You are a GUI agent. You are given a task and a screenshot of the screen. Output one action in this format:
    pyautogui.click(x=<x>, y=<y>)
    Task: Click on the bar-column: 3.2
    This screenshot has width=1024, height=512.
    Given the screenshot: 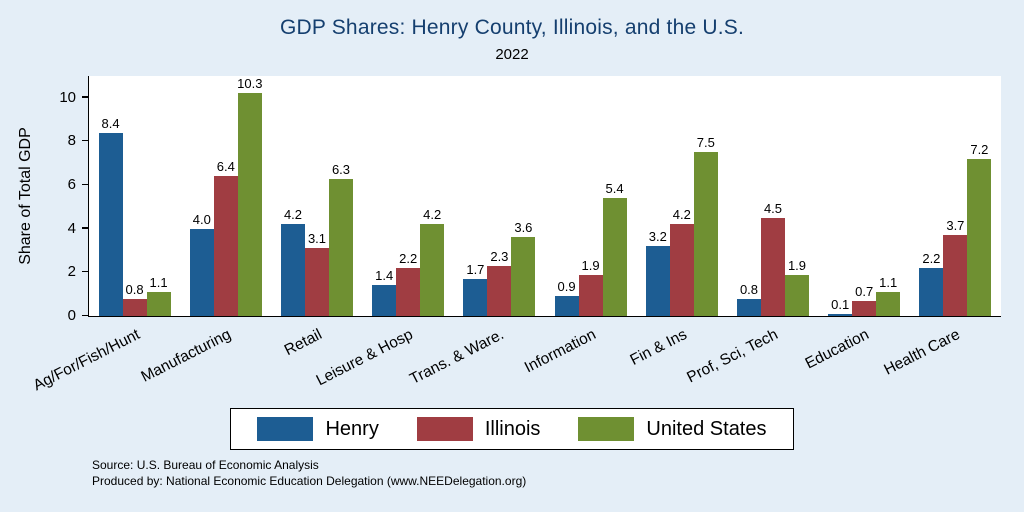 What is the action you would take?
    pyautogui.click(x=657, y=196)
    